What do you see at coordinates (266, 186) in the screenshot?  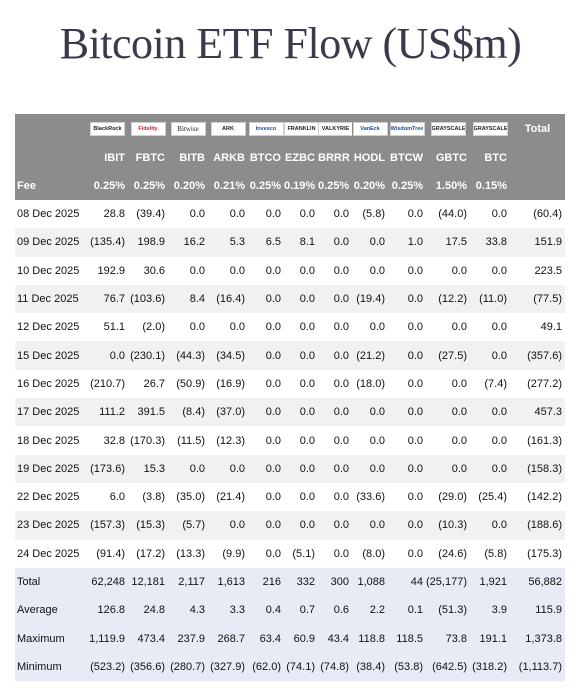 I see `fee-btco: 0.25%` at bounding box center [266, 186].